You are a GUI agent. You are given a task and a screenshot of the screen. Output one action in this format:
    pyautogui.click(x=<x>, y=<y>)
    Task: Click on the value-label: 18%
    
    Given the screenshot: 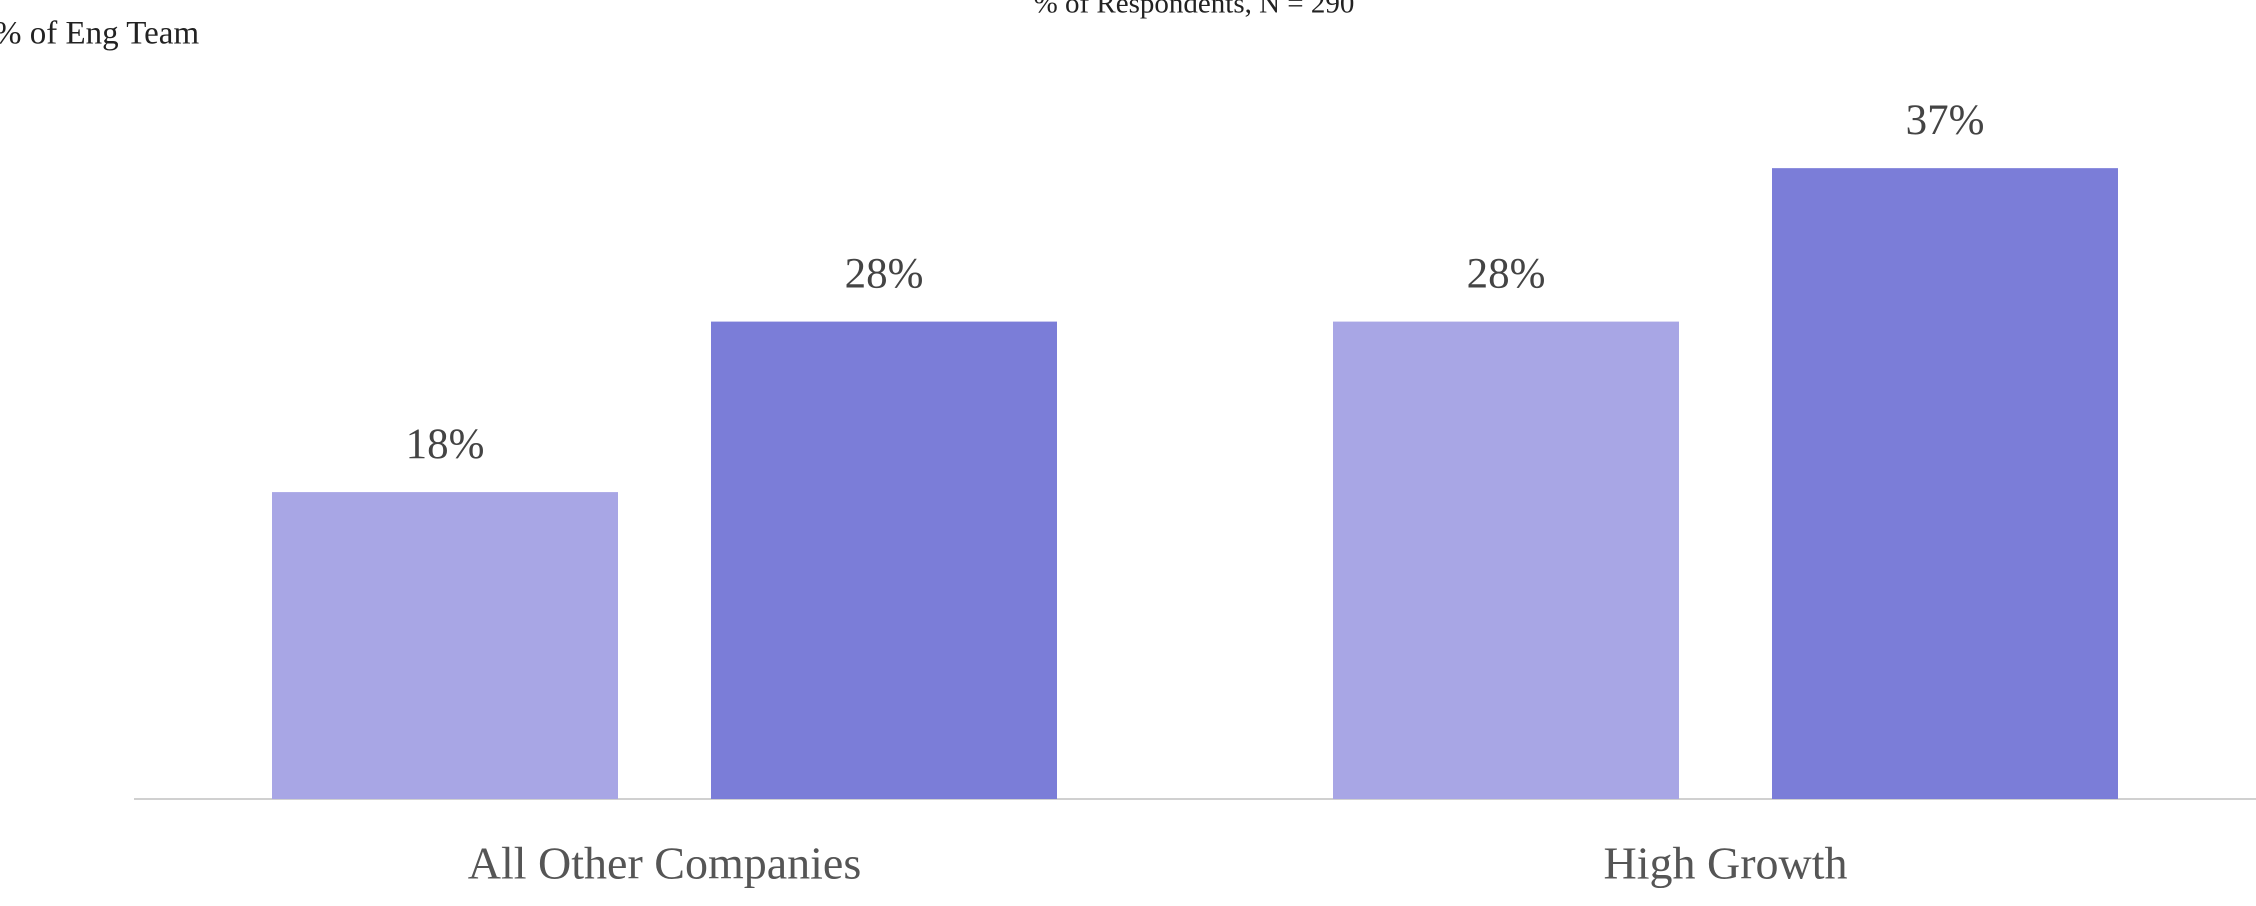 What is the action you would take?
    pyautogui.click(x=445, y=444)
    